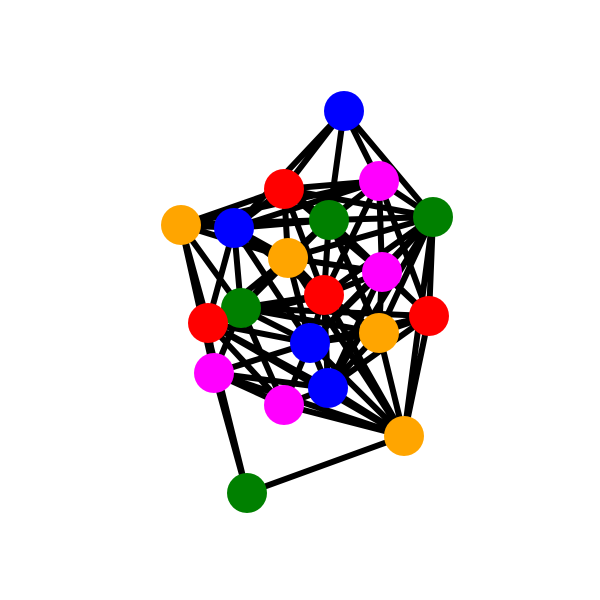  I want to click on node-n16-blue, so click(328, 388).